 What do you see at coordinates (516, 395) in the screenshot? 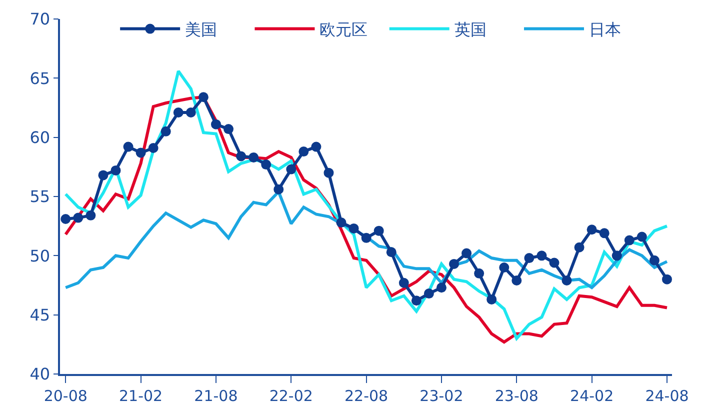
I see `x-tick-label: 23-08` at bounding box center [516, 395].